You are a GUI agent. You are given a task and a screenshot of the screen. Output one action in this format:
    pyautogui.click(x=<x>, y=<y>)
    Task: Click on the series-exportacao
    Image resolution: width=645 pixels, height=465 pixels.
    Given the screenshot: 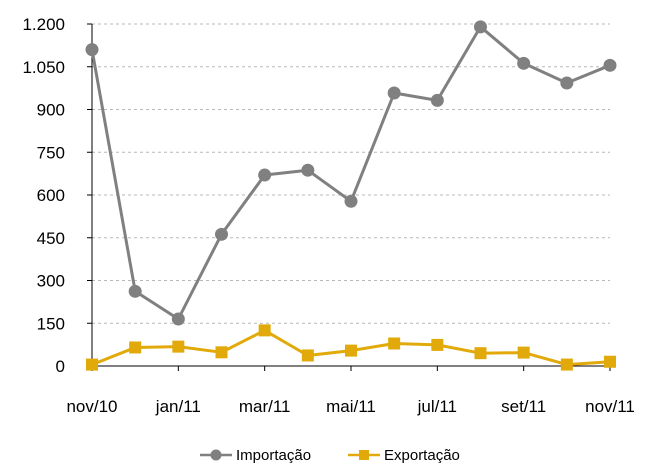 What is the action you would take?
    pyautogui.click(x=351, y=347)
    